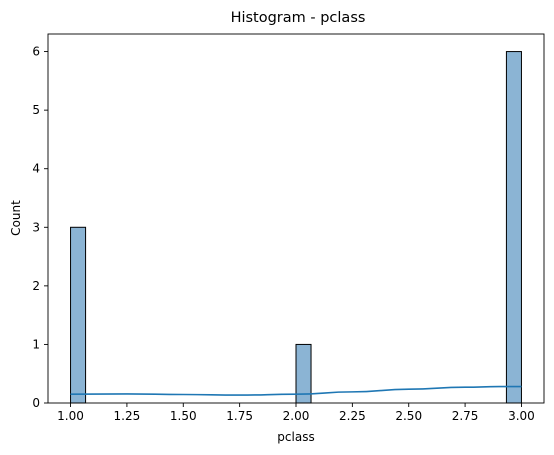  I want to click on y-axis: 0 1 2 3 4 5 6, so click(40, 227).